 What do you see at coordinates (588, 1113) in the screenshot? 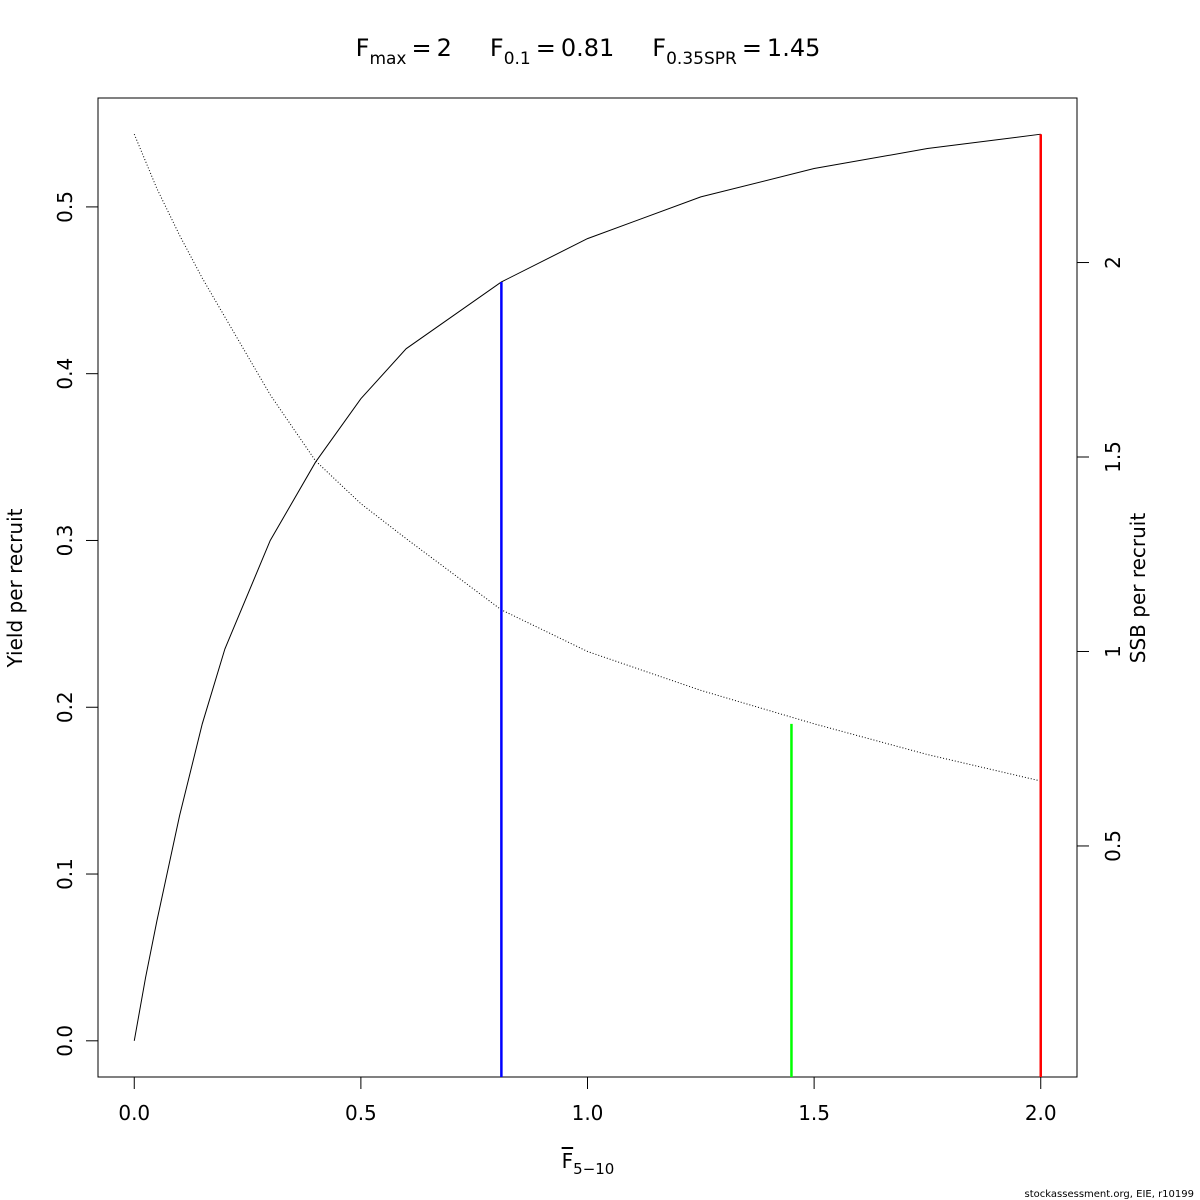
I see `x-tick-label: 1.0` at bounding box center [588, 1113].